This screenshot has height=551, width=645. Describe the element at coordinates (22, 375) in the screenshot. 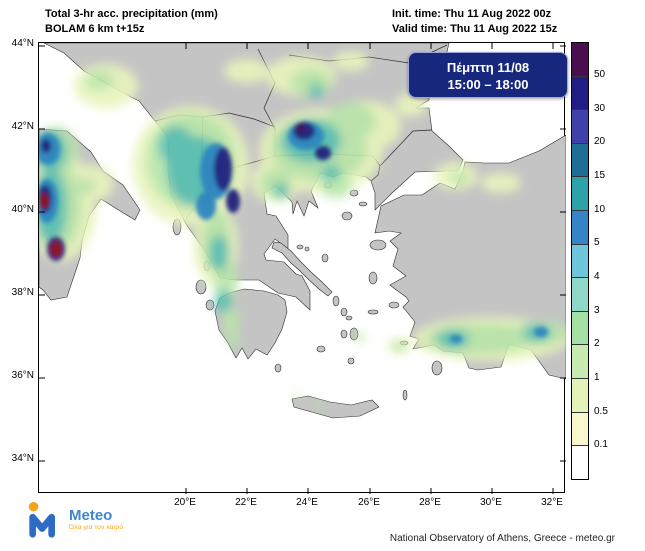

I see `lat-label: 36°N` at that location.